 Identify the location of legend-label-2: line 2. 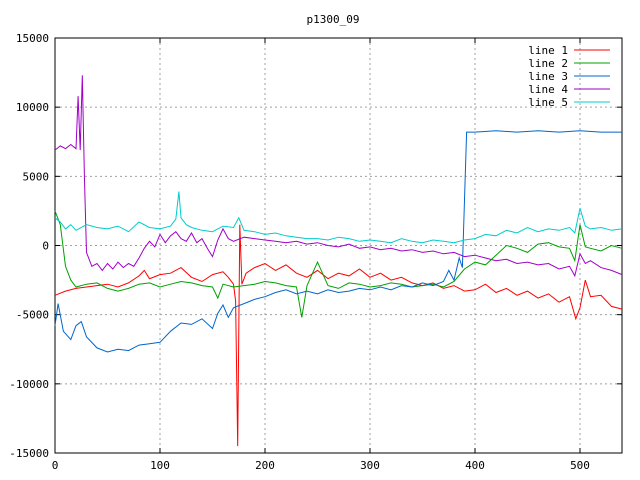
(548, 63).